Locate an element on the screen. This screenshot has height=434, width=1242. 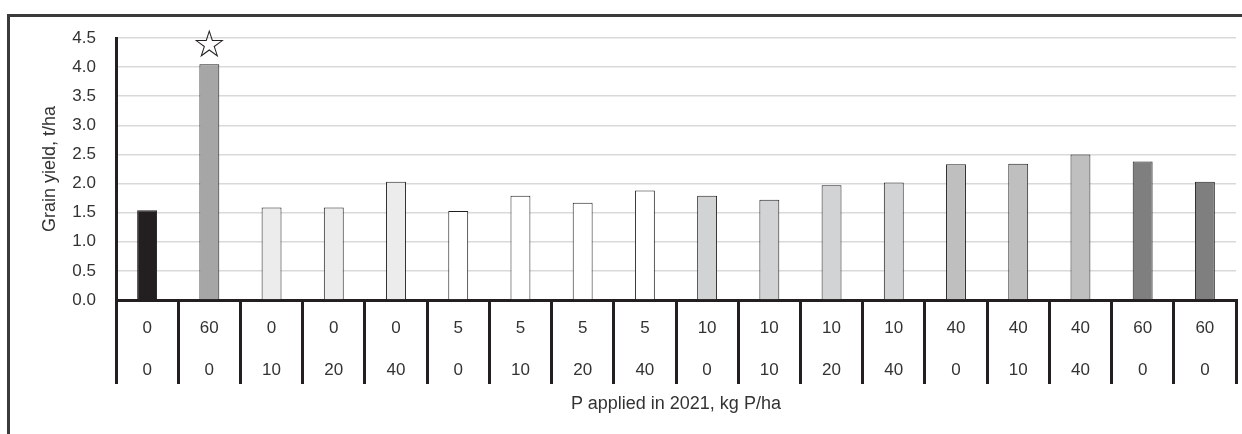
category-label: 5 0 is located at coordinates (458, 348).